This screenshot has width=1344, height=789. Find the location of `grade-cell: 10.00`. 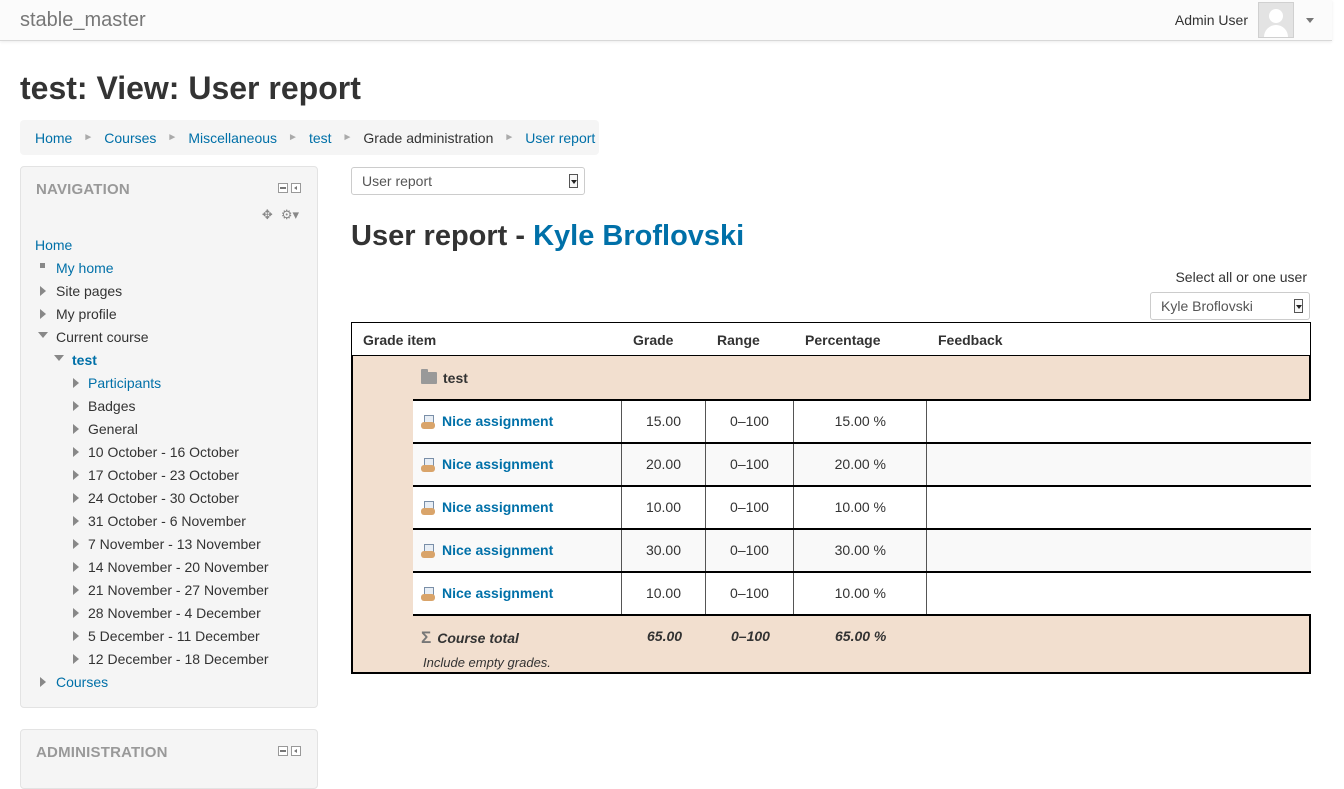

grade-cell: 10.00 is located at coordinates (664, 507).